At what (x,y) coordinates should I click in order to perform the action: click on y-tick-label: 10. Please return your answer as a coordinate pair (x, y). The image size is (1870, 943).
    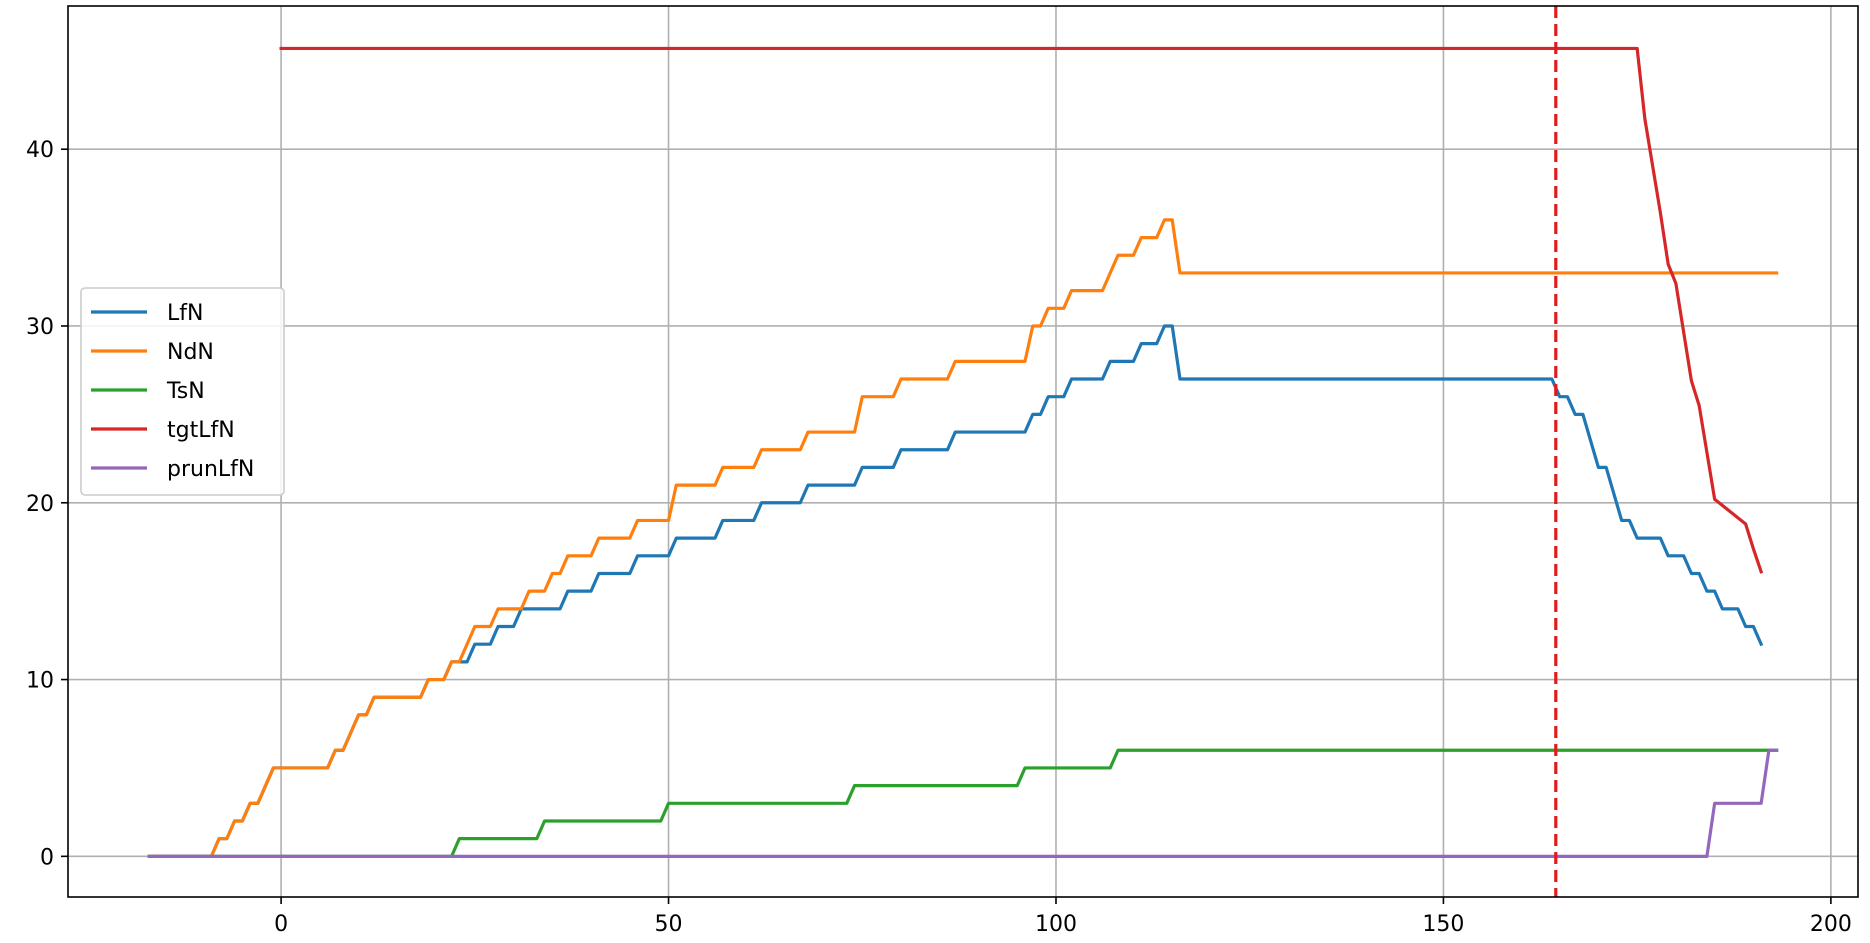
    Looking at the image, I should click on (40, 681).